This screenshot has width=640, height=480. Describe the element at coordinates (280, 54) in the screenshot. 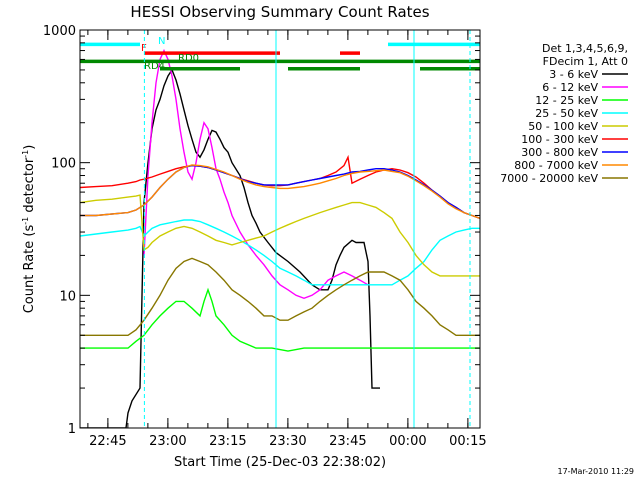

I see `flag-layer: NF RD0 RD4` at that location.